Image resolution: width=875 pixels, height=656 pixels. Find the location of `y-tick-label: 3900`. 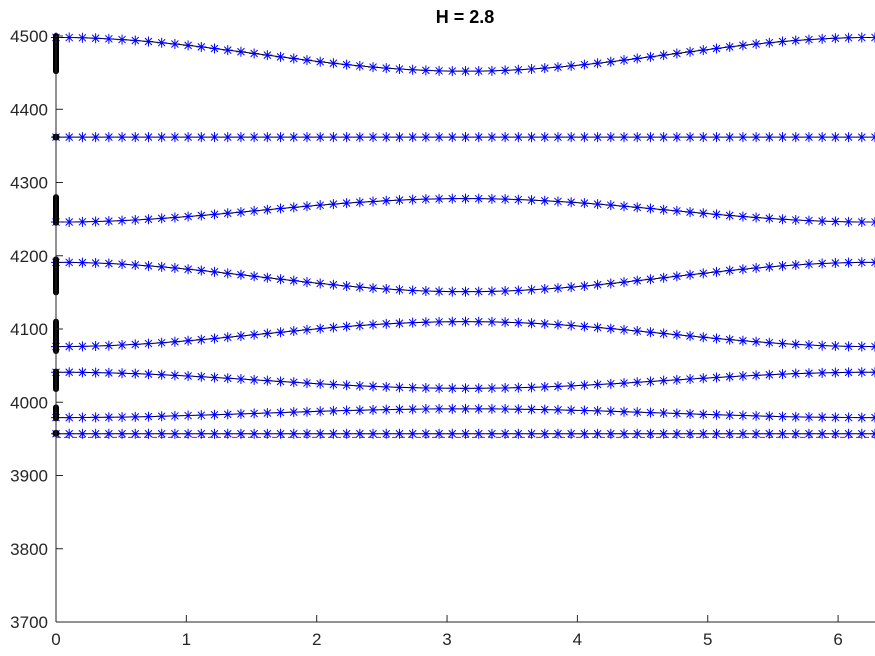

y-tick-label: 3900 is located at coordinates (29, 476).